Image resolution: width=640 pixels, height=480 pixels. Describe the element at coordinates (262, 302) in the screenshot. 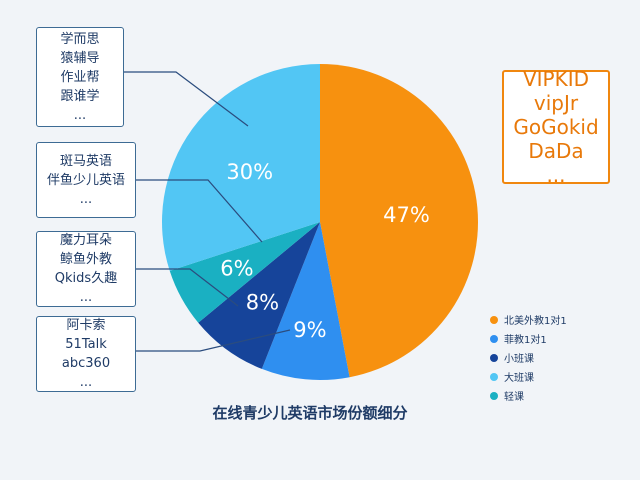

I see `slice-value-label: 8%` at that location.